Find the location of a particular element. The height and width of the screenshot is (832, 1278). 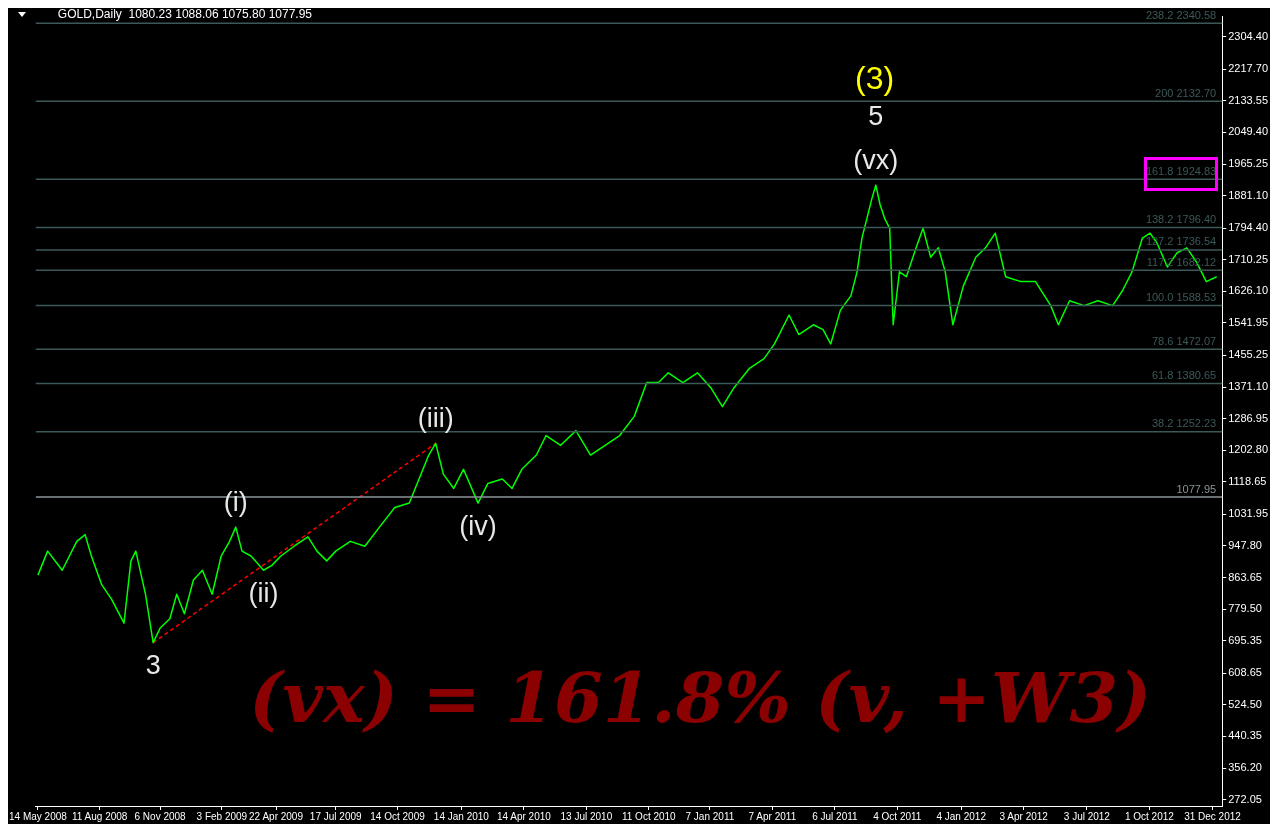

ref-line-label: 61.8 1380.65 is located at coordinates (1184, 375).